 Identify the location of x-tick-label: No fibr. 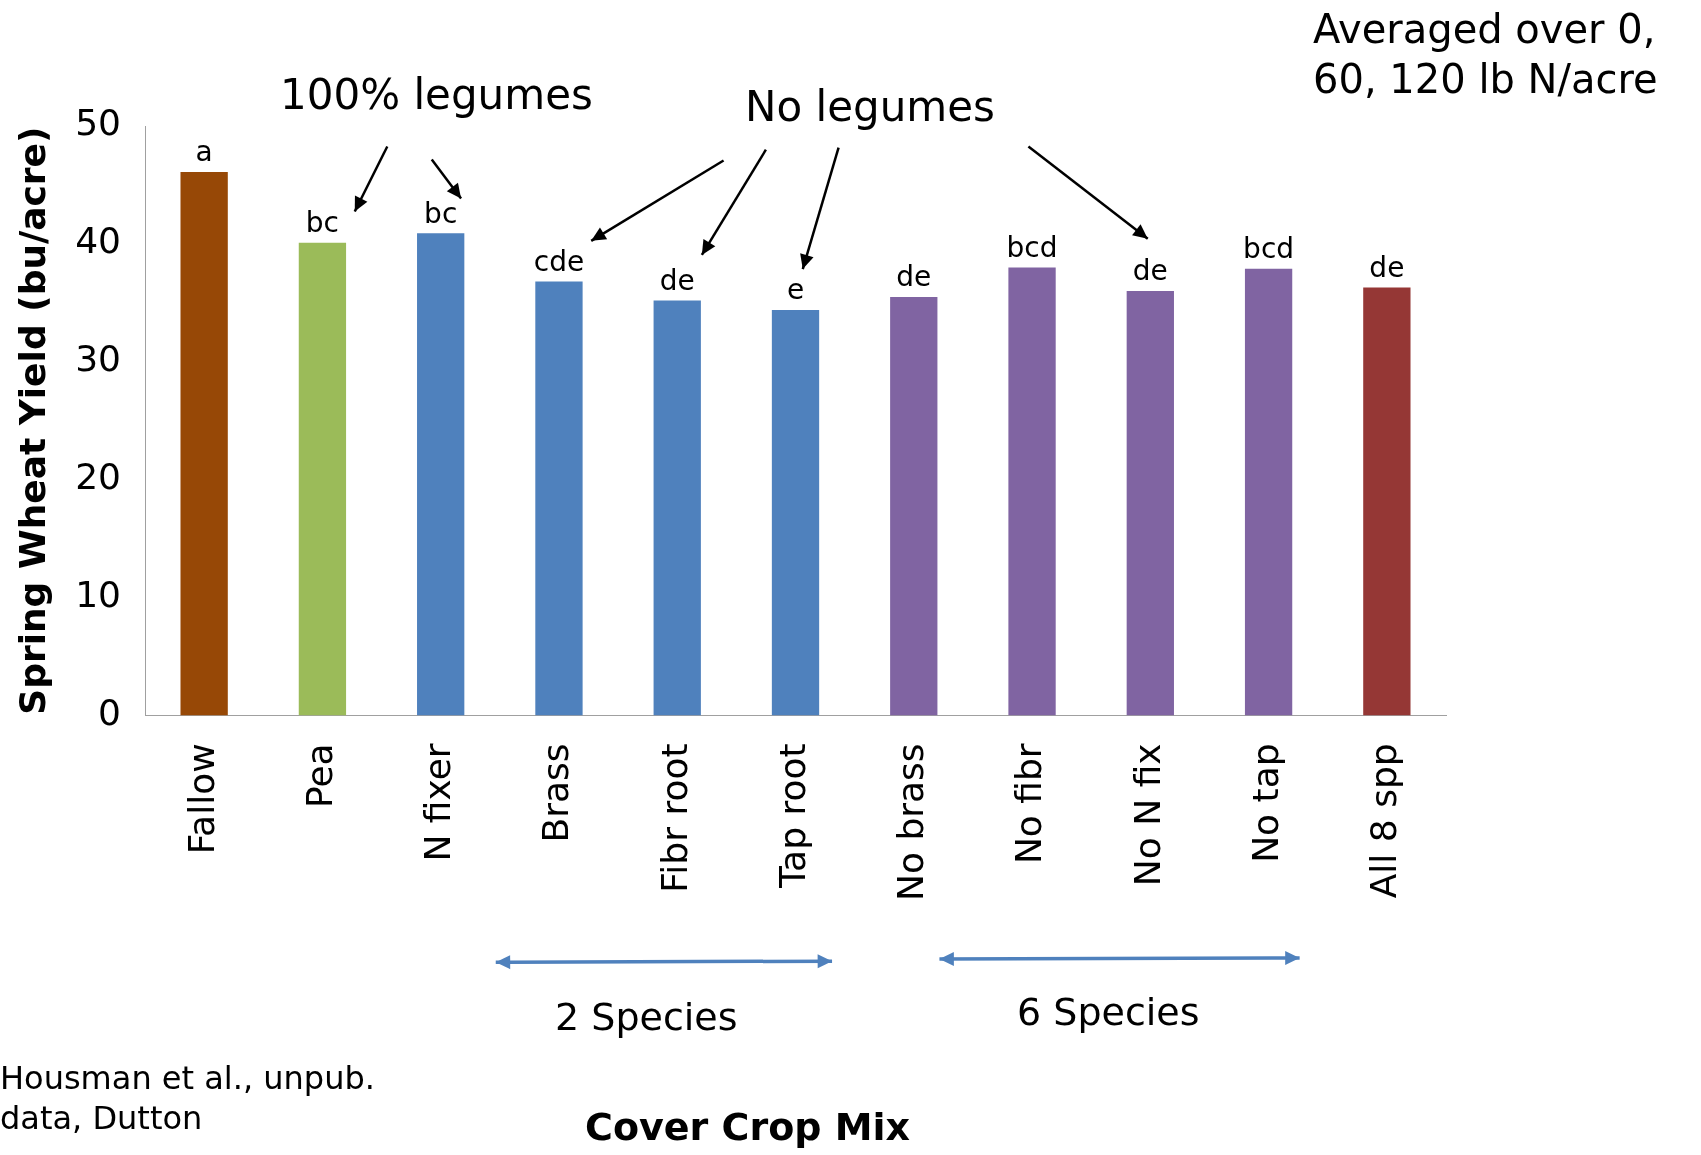
(1029, 804).